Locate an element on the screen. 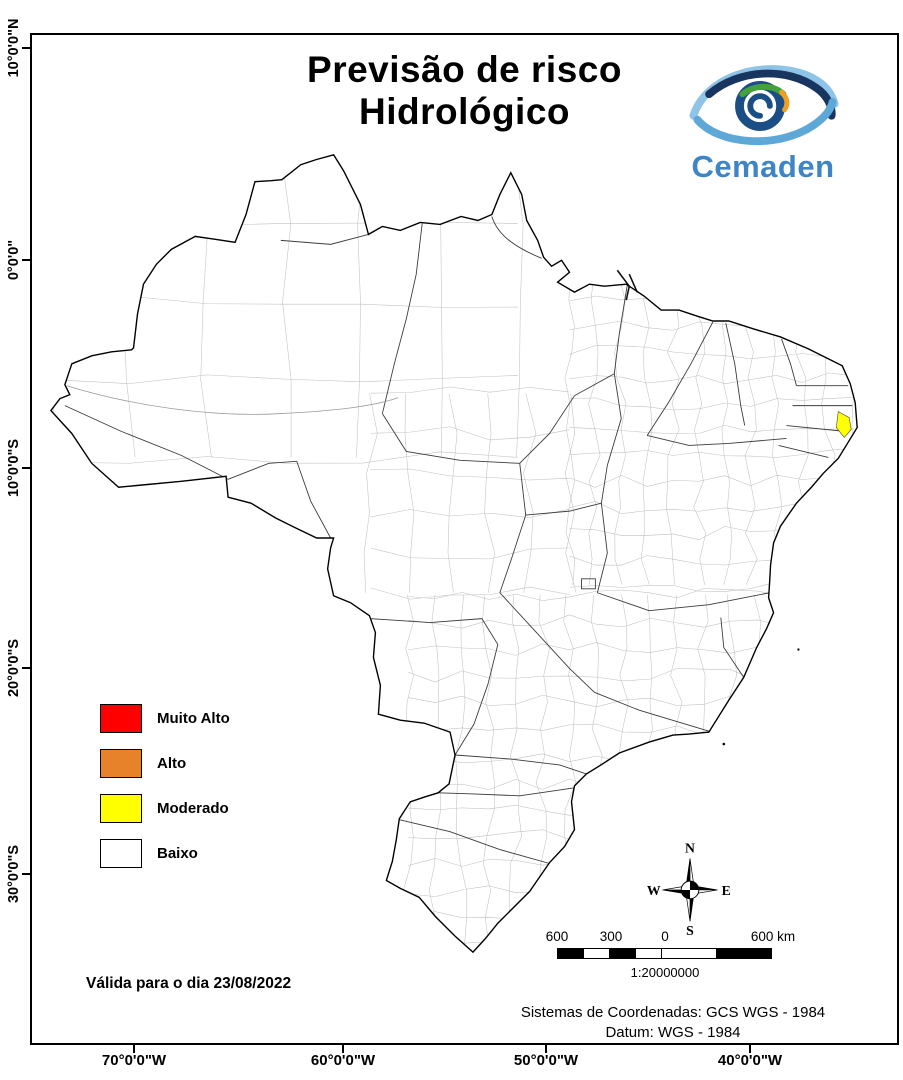 The image size is (903, 1080). compass-rose: N S W E is located at coordinates (689, 889).